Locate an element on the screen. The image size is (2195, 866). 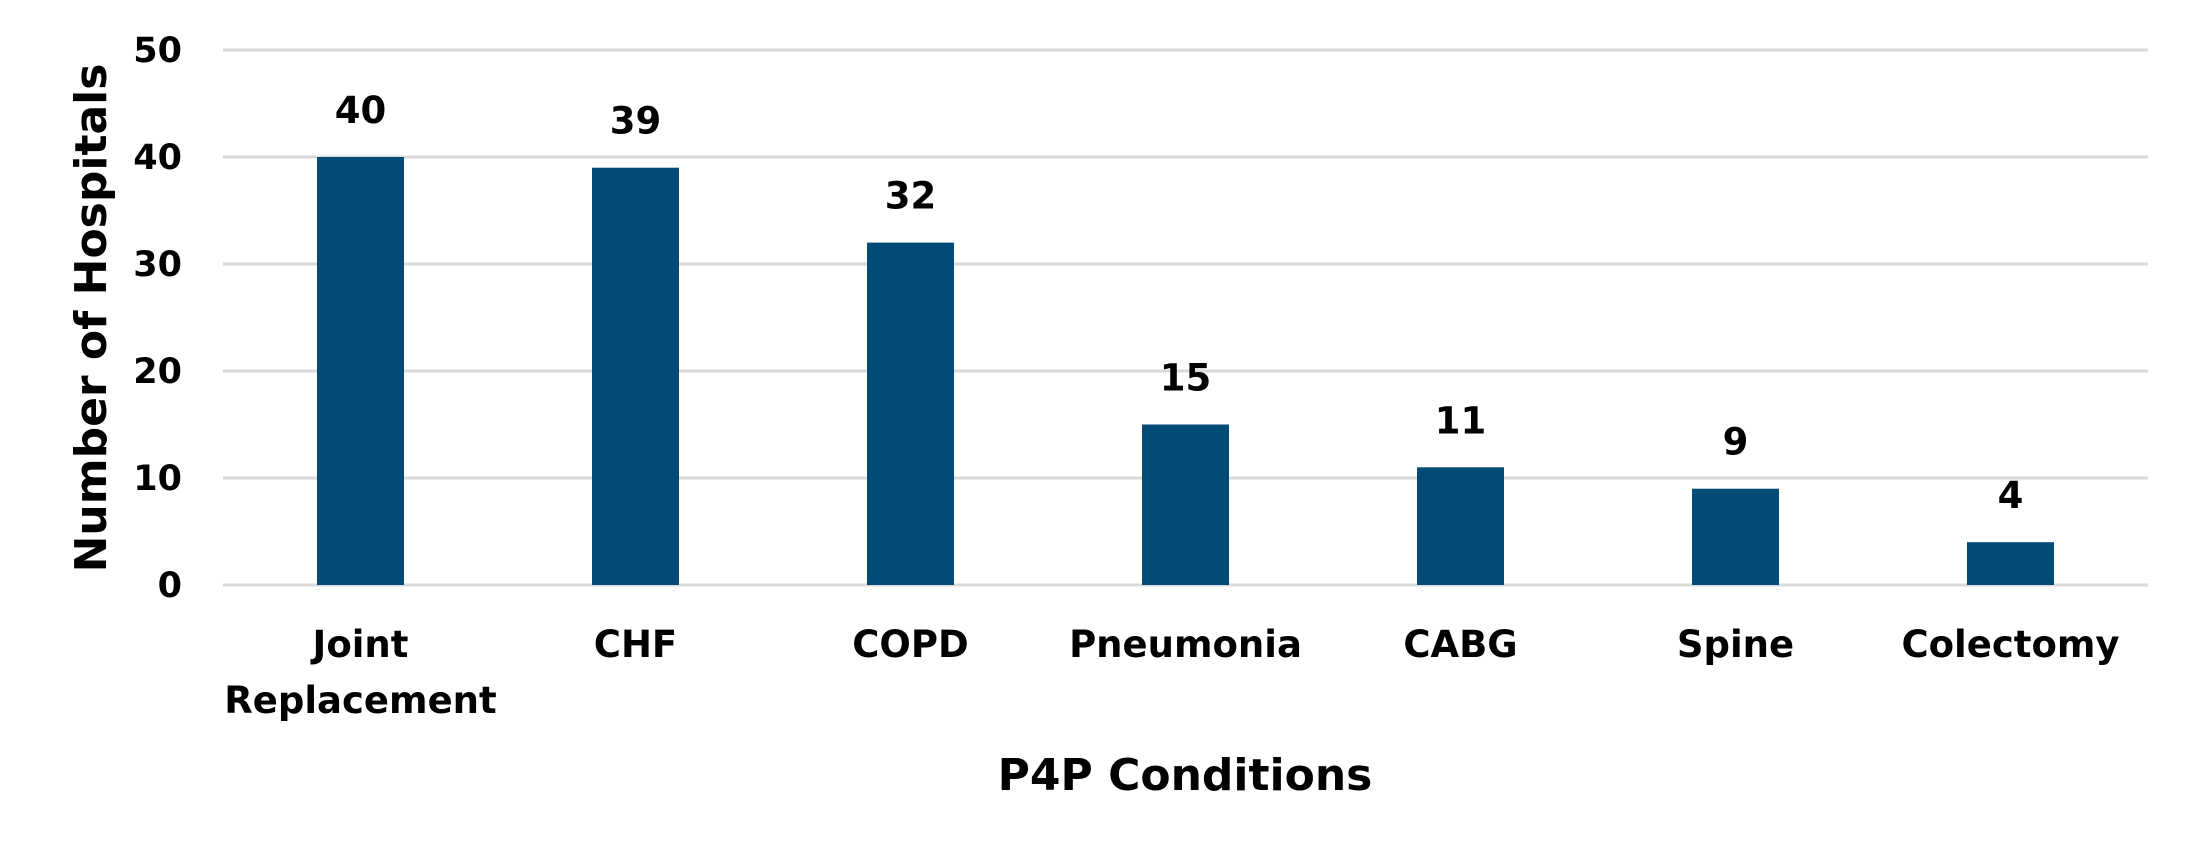
y-tick-label: 0 is located at coordinates (170, 586).